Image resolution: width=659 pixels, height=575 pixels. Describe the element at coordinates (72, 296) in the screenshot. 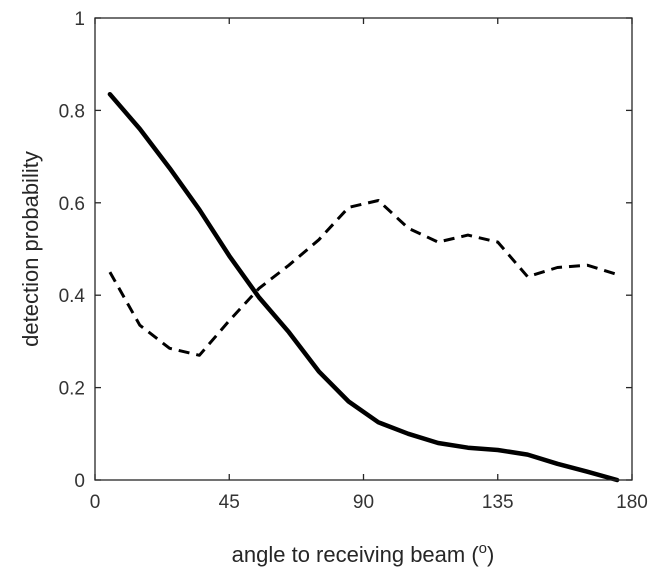

I see `y-tick-label: 0.4` at that location.